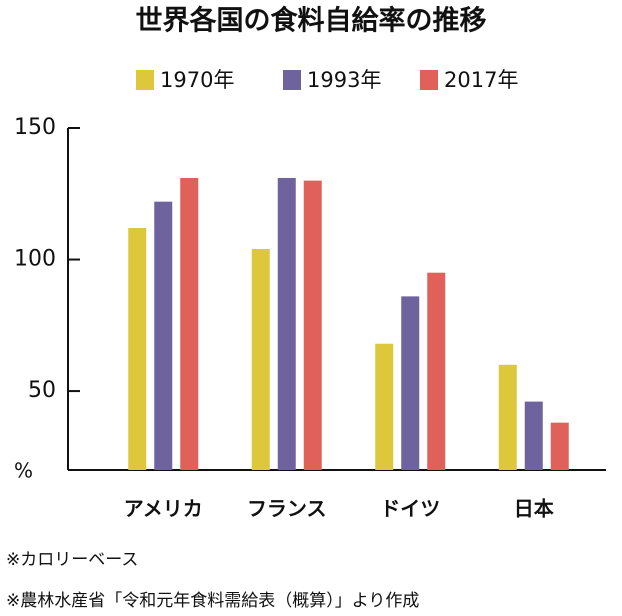  I want to click on note: ※カロリーベース, so click(72, 560).